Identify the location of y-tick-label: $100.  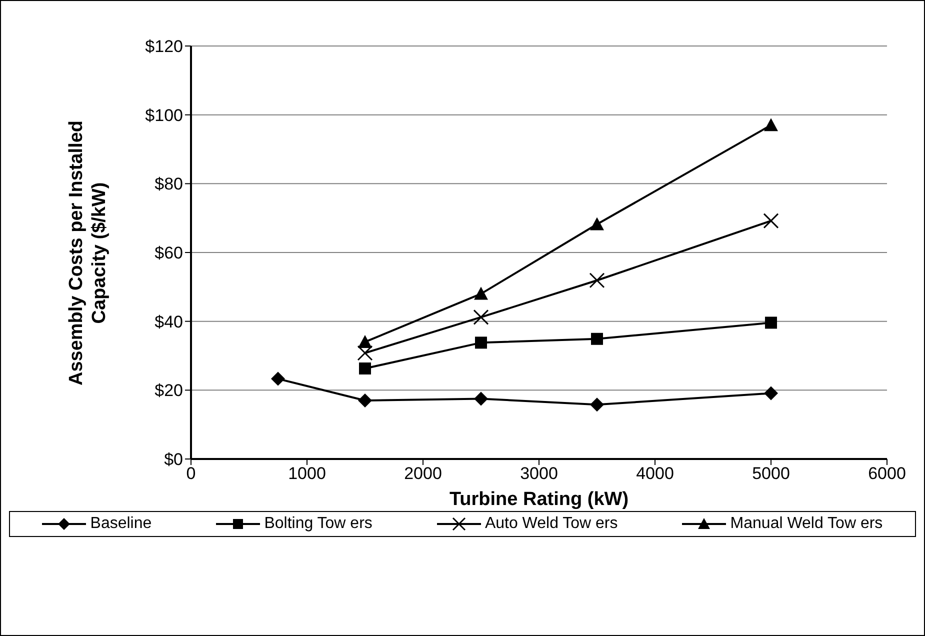
(164, 115).